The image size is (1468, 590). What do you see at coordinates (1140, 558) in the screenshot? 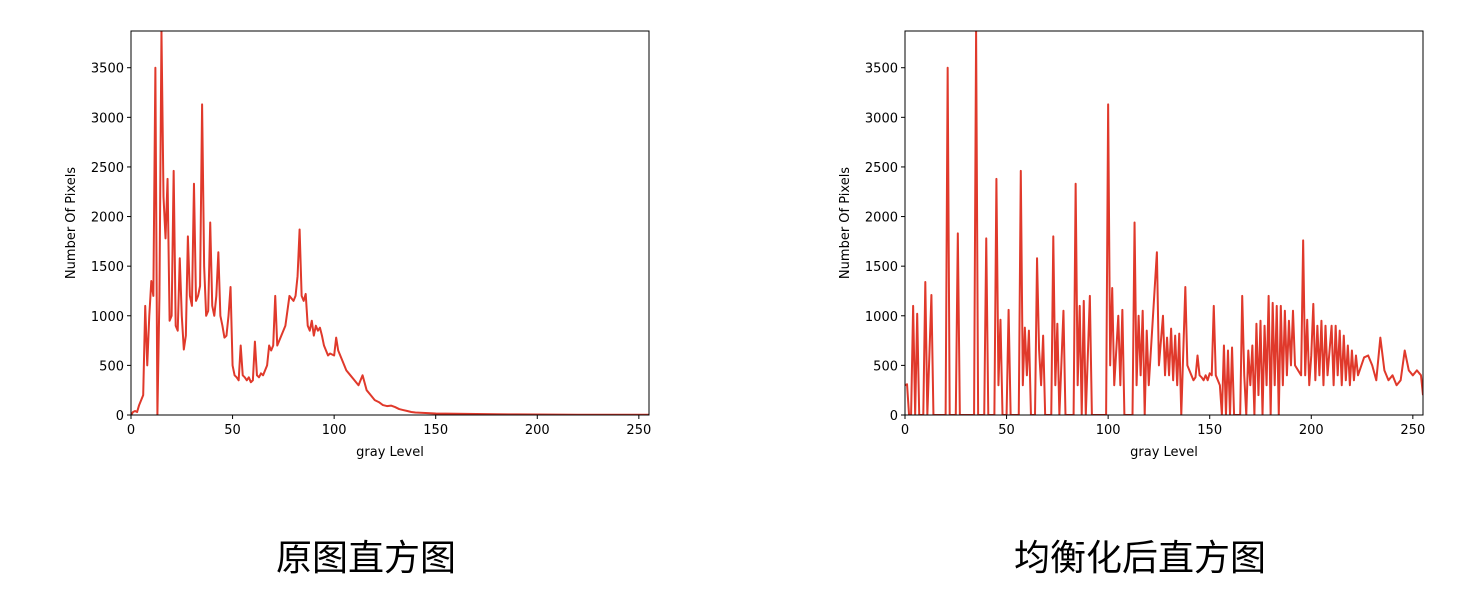
I see `caption: 均衡化后直方图` at bounding box center [1140, 558].